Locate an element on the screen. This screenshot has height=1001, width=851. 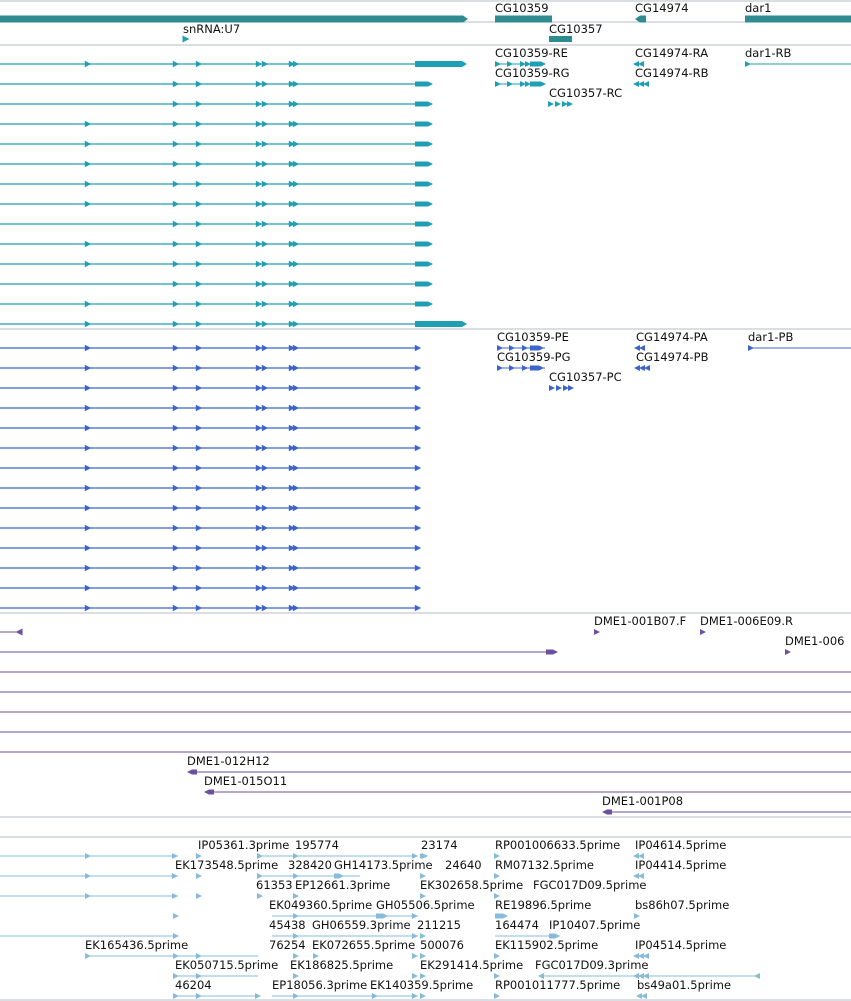
feature-label: 24640 is located at coordinates (463, 865).